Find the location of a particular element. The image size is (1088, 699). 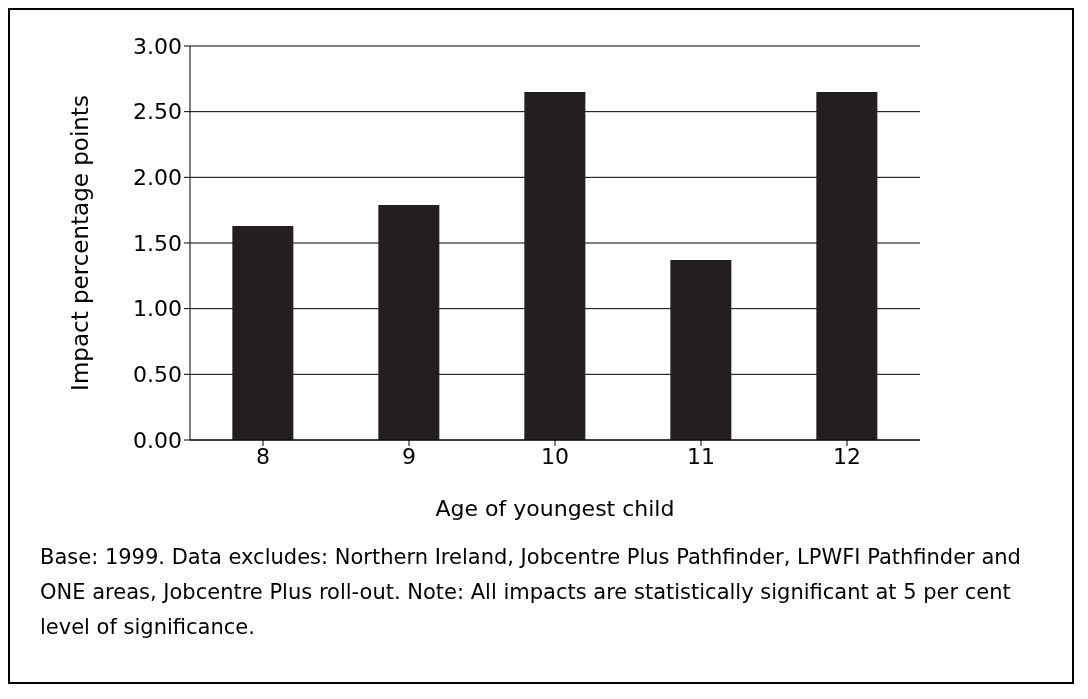

y-tick-label: 2.00 is located at coordinates (157, 178).